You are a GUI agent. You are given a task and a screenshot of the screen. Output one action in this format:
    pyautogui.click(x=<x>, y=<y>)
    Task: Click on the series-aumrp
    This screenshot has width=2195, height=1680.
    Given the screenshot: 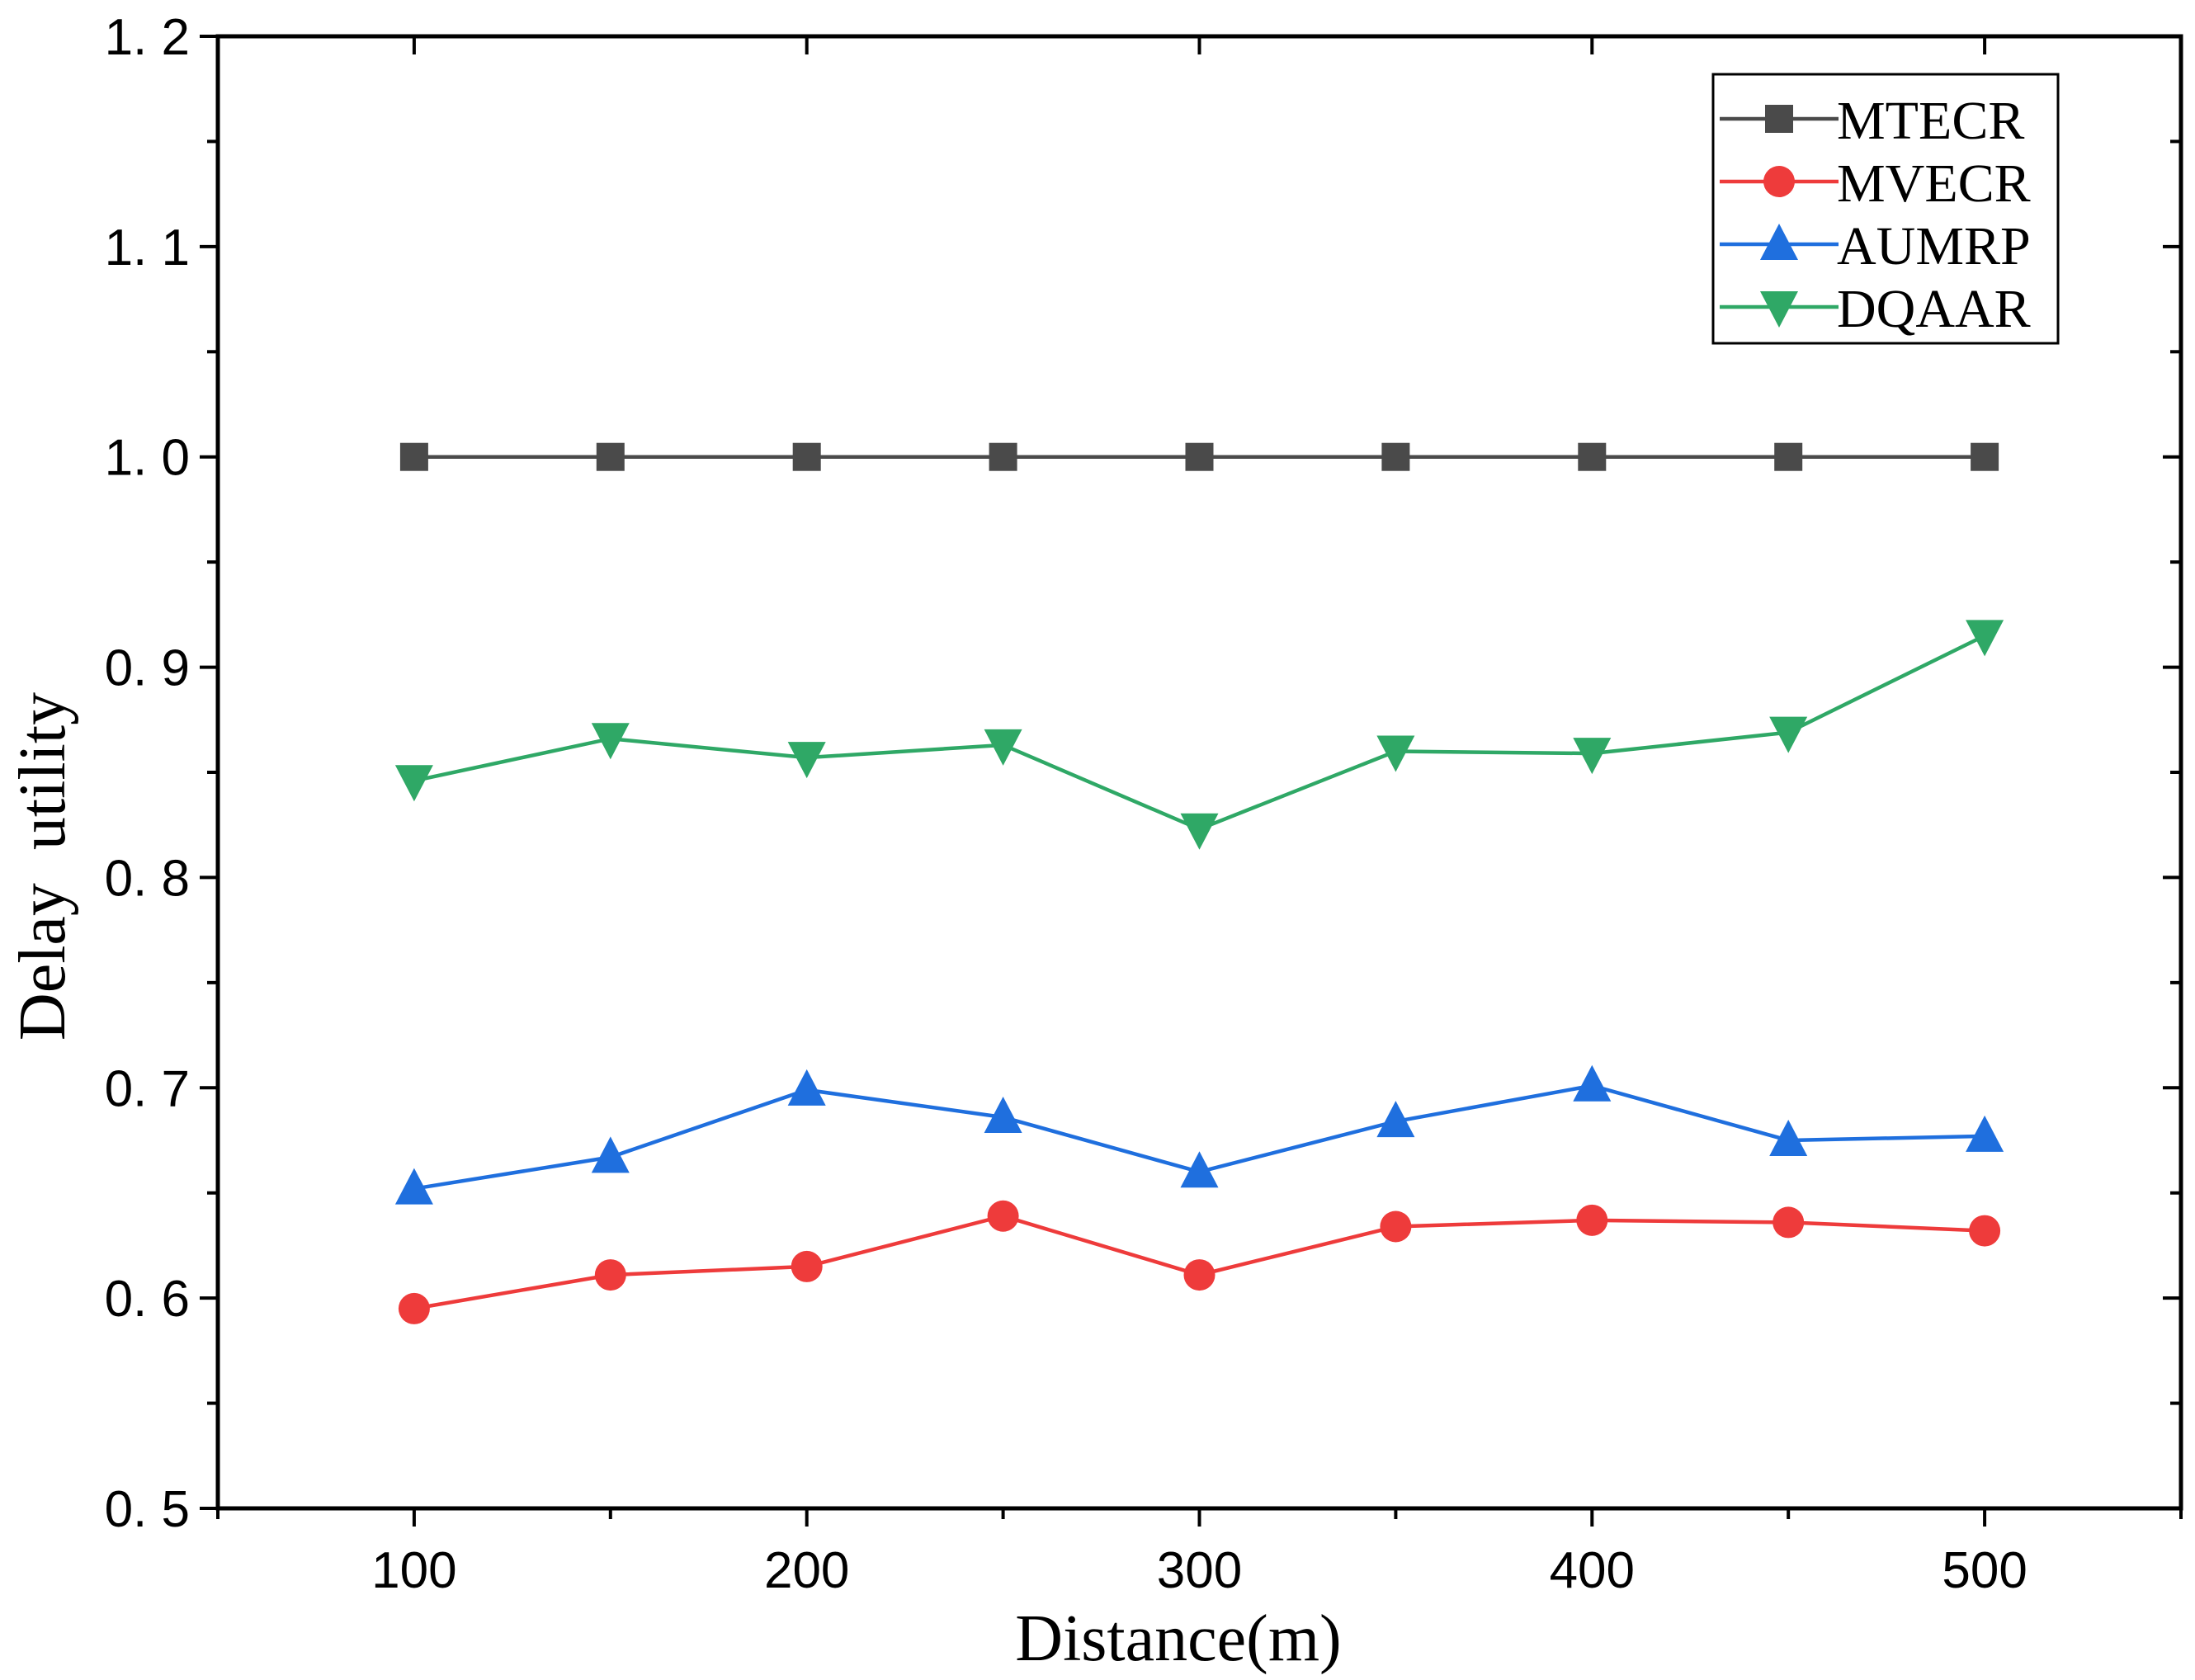 What is the action you would take?
    pyautogui.click(x=1199, y=1134)
    